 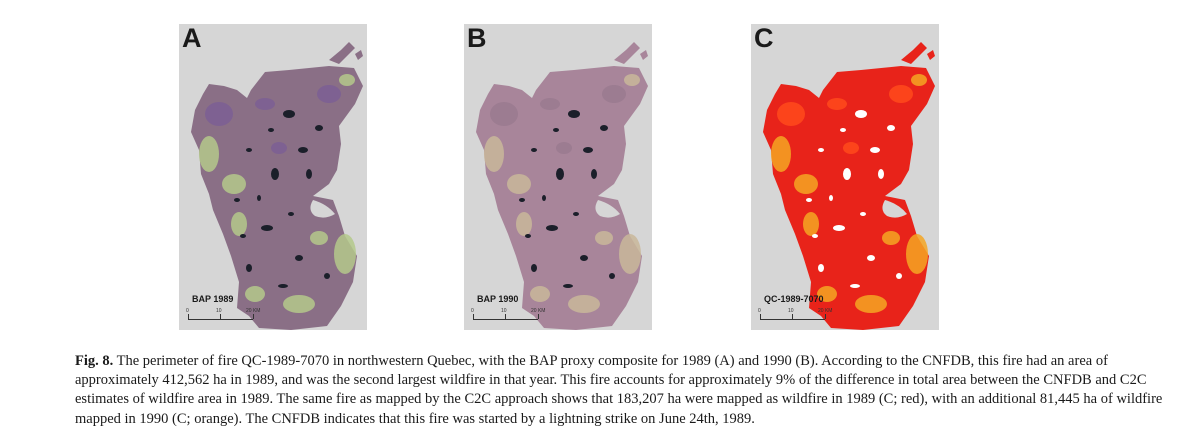 What do you see at coordinates (794, 299) in the screenshot?
I see `map-label: QC-1989-7070` at bounding box center [794, 299].